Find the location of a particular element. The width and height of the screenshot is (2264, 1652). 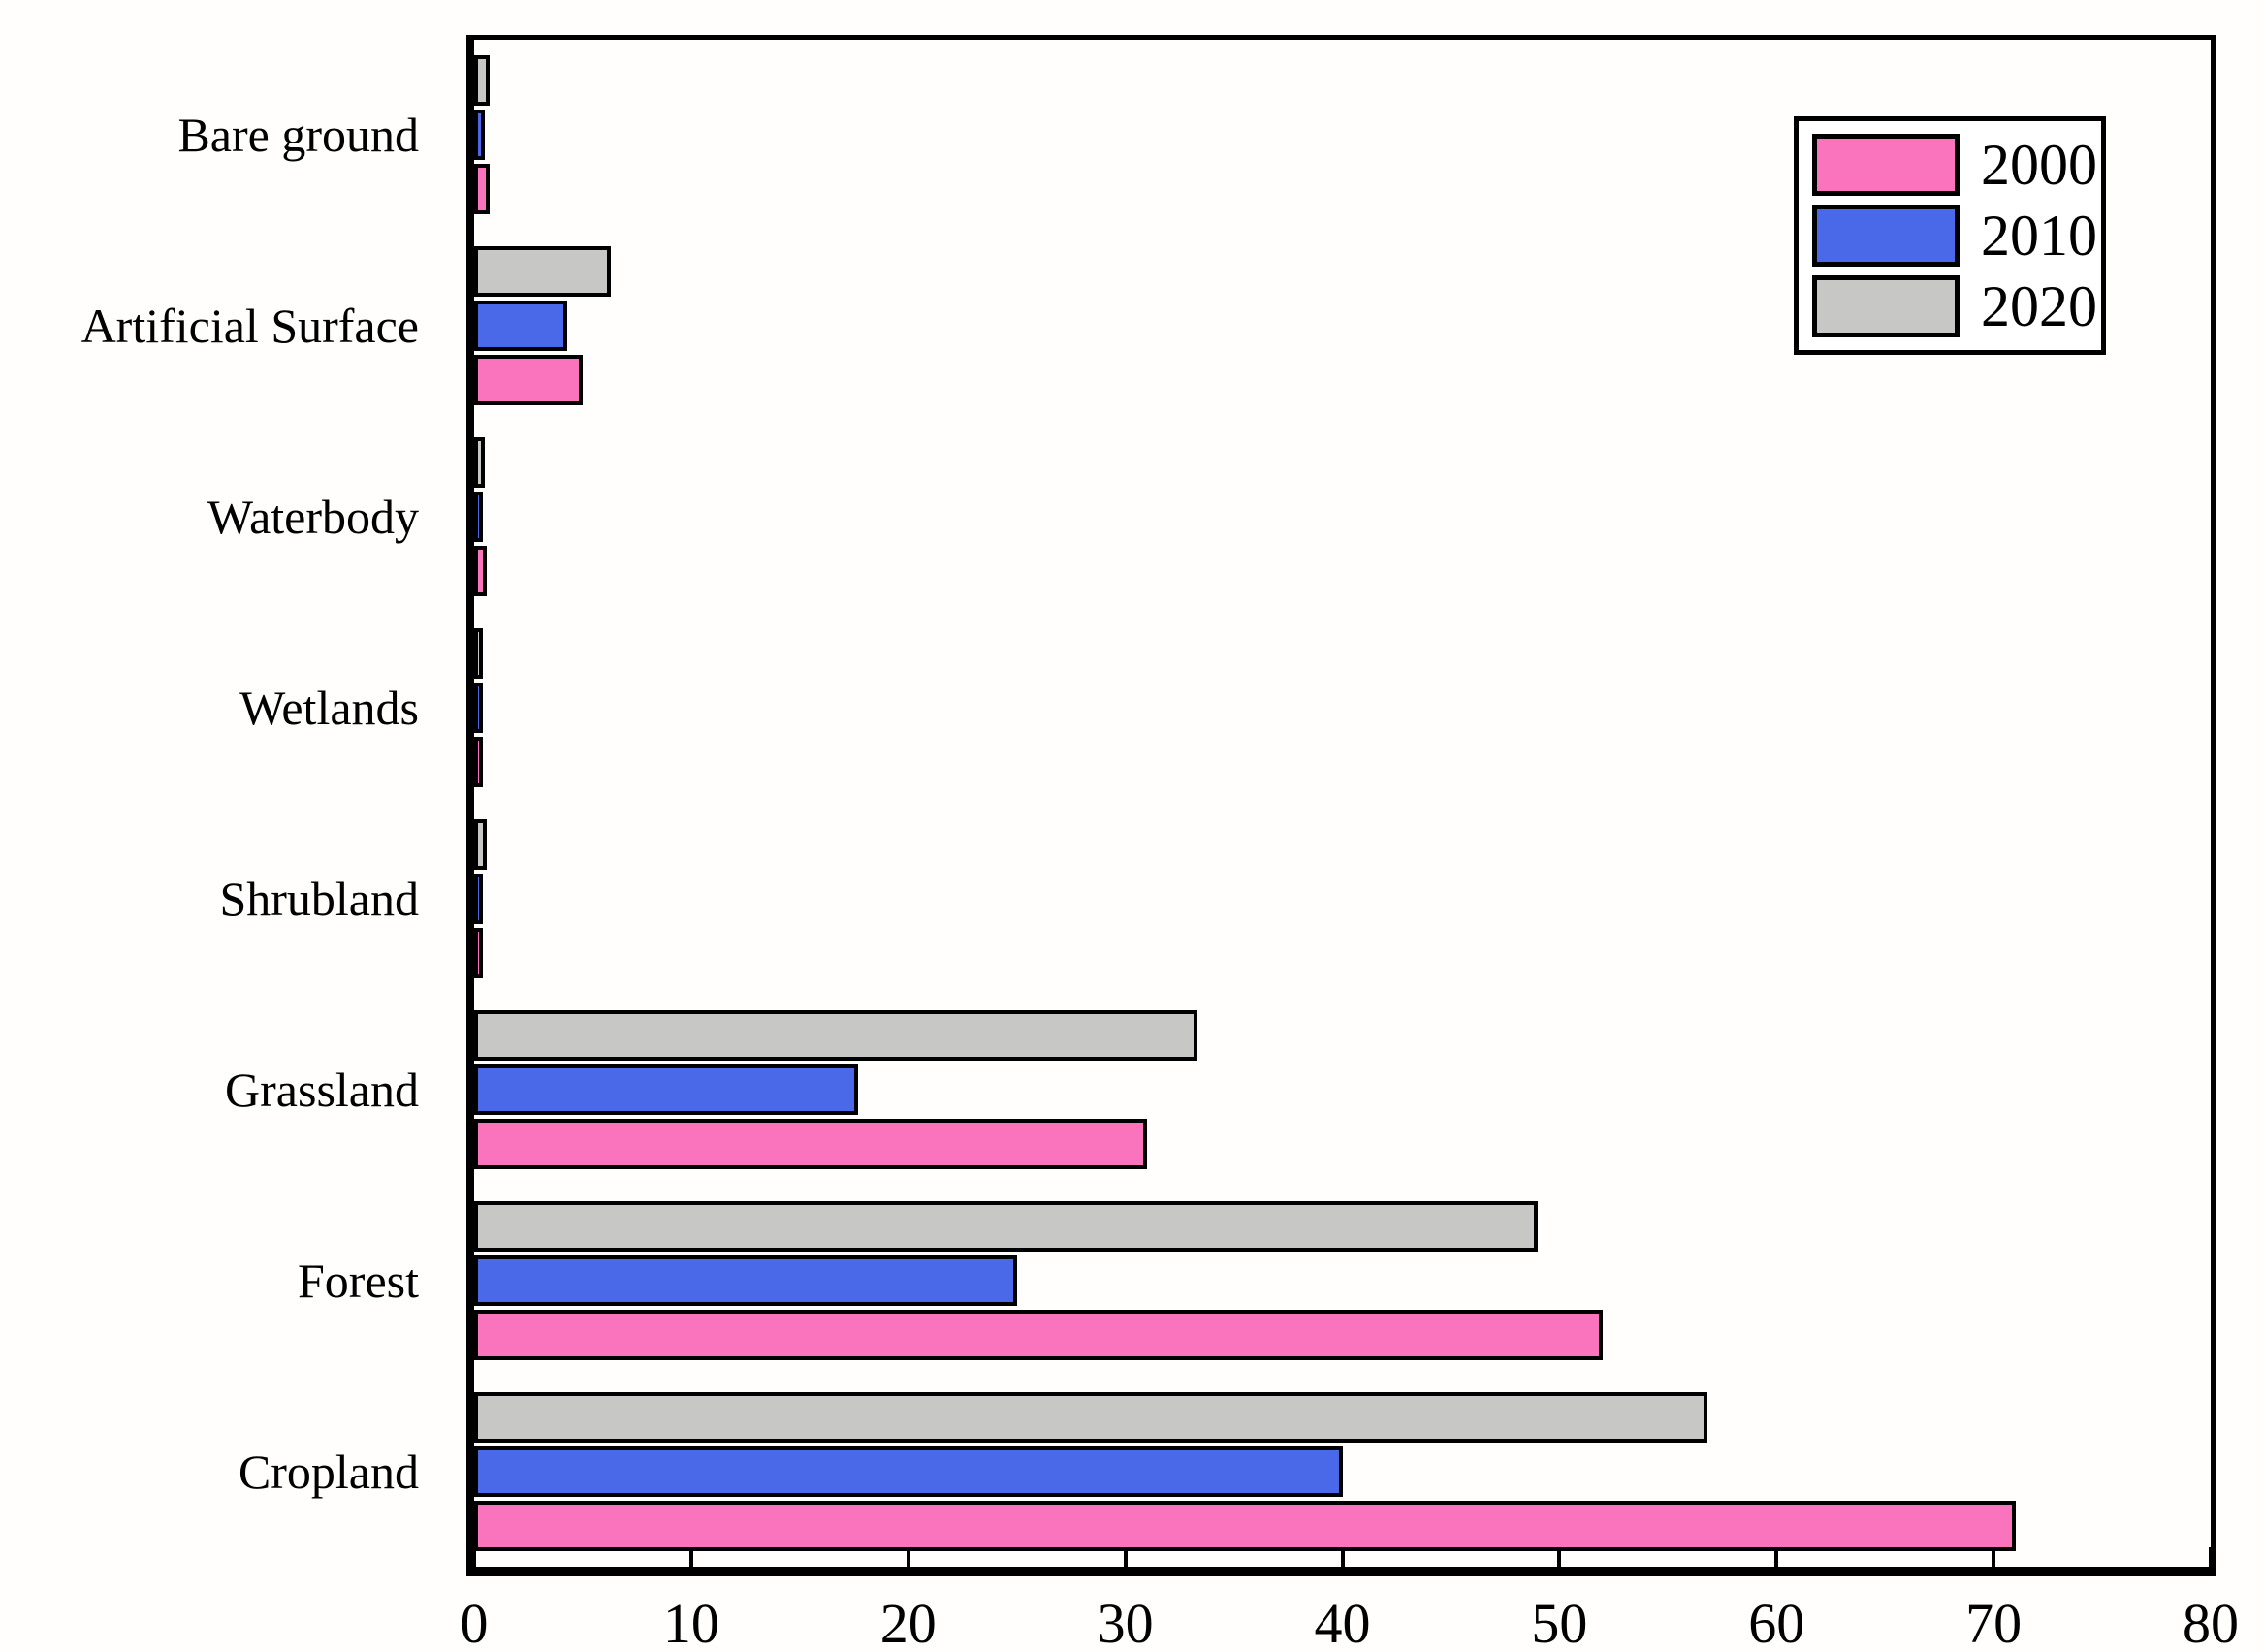

legend-label-2020: 2020 is located at coordinates (2039, 306).